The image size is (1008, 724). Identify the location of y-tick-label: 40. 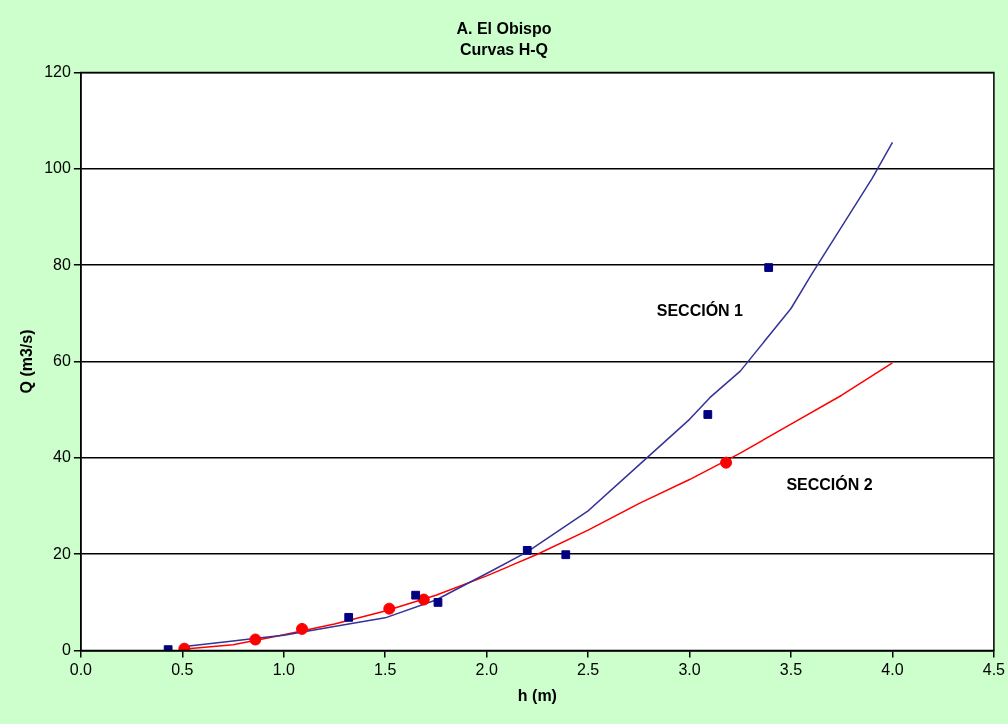
(62, 457).